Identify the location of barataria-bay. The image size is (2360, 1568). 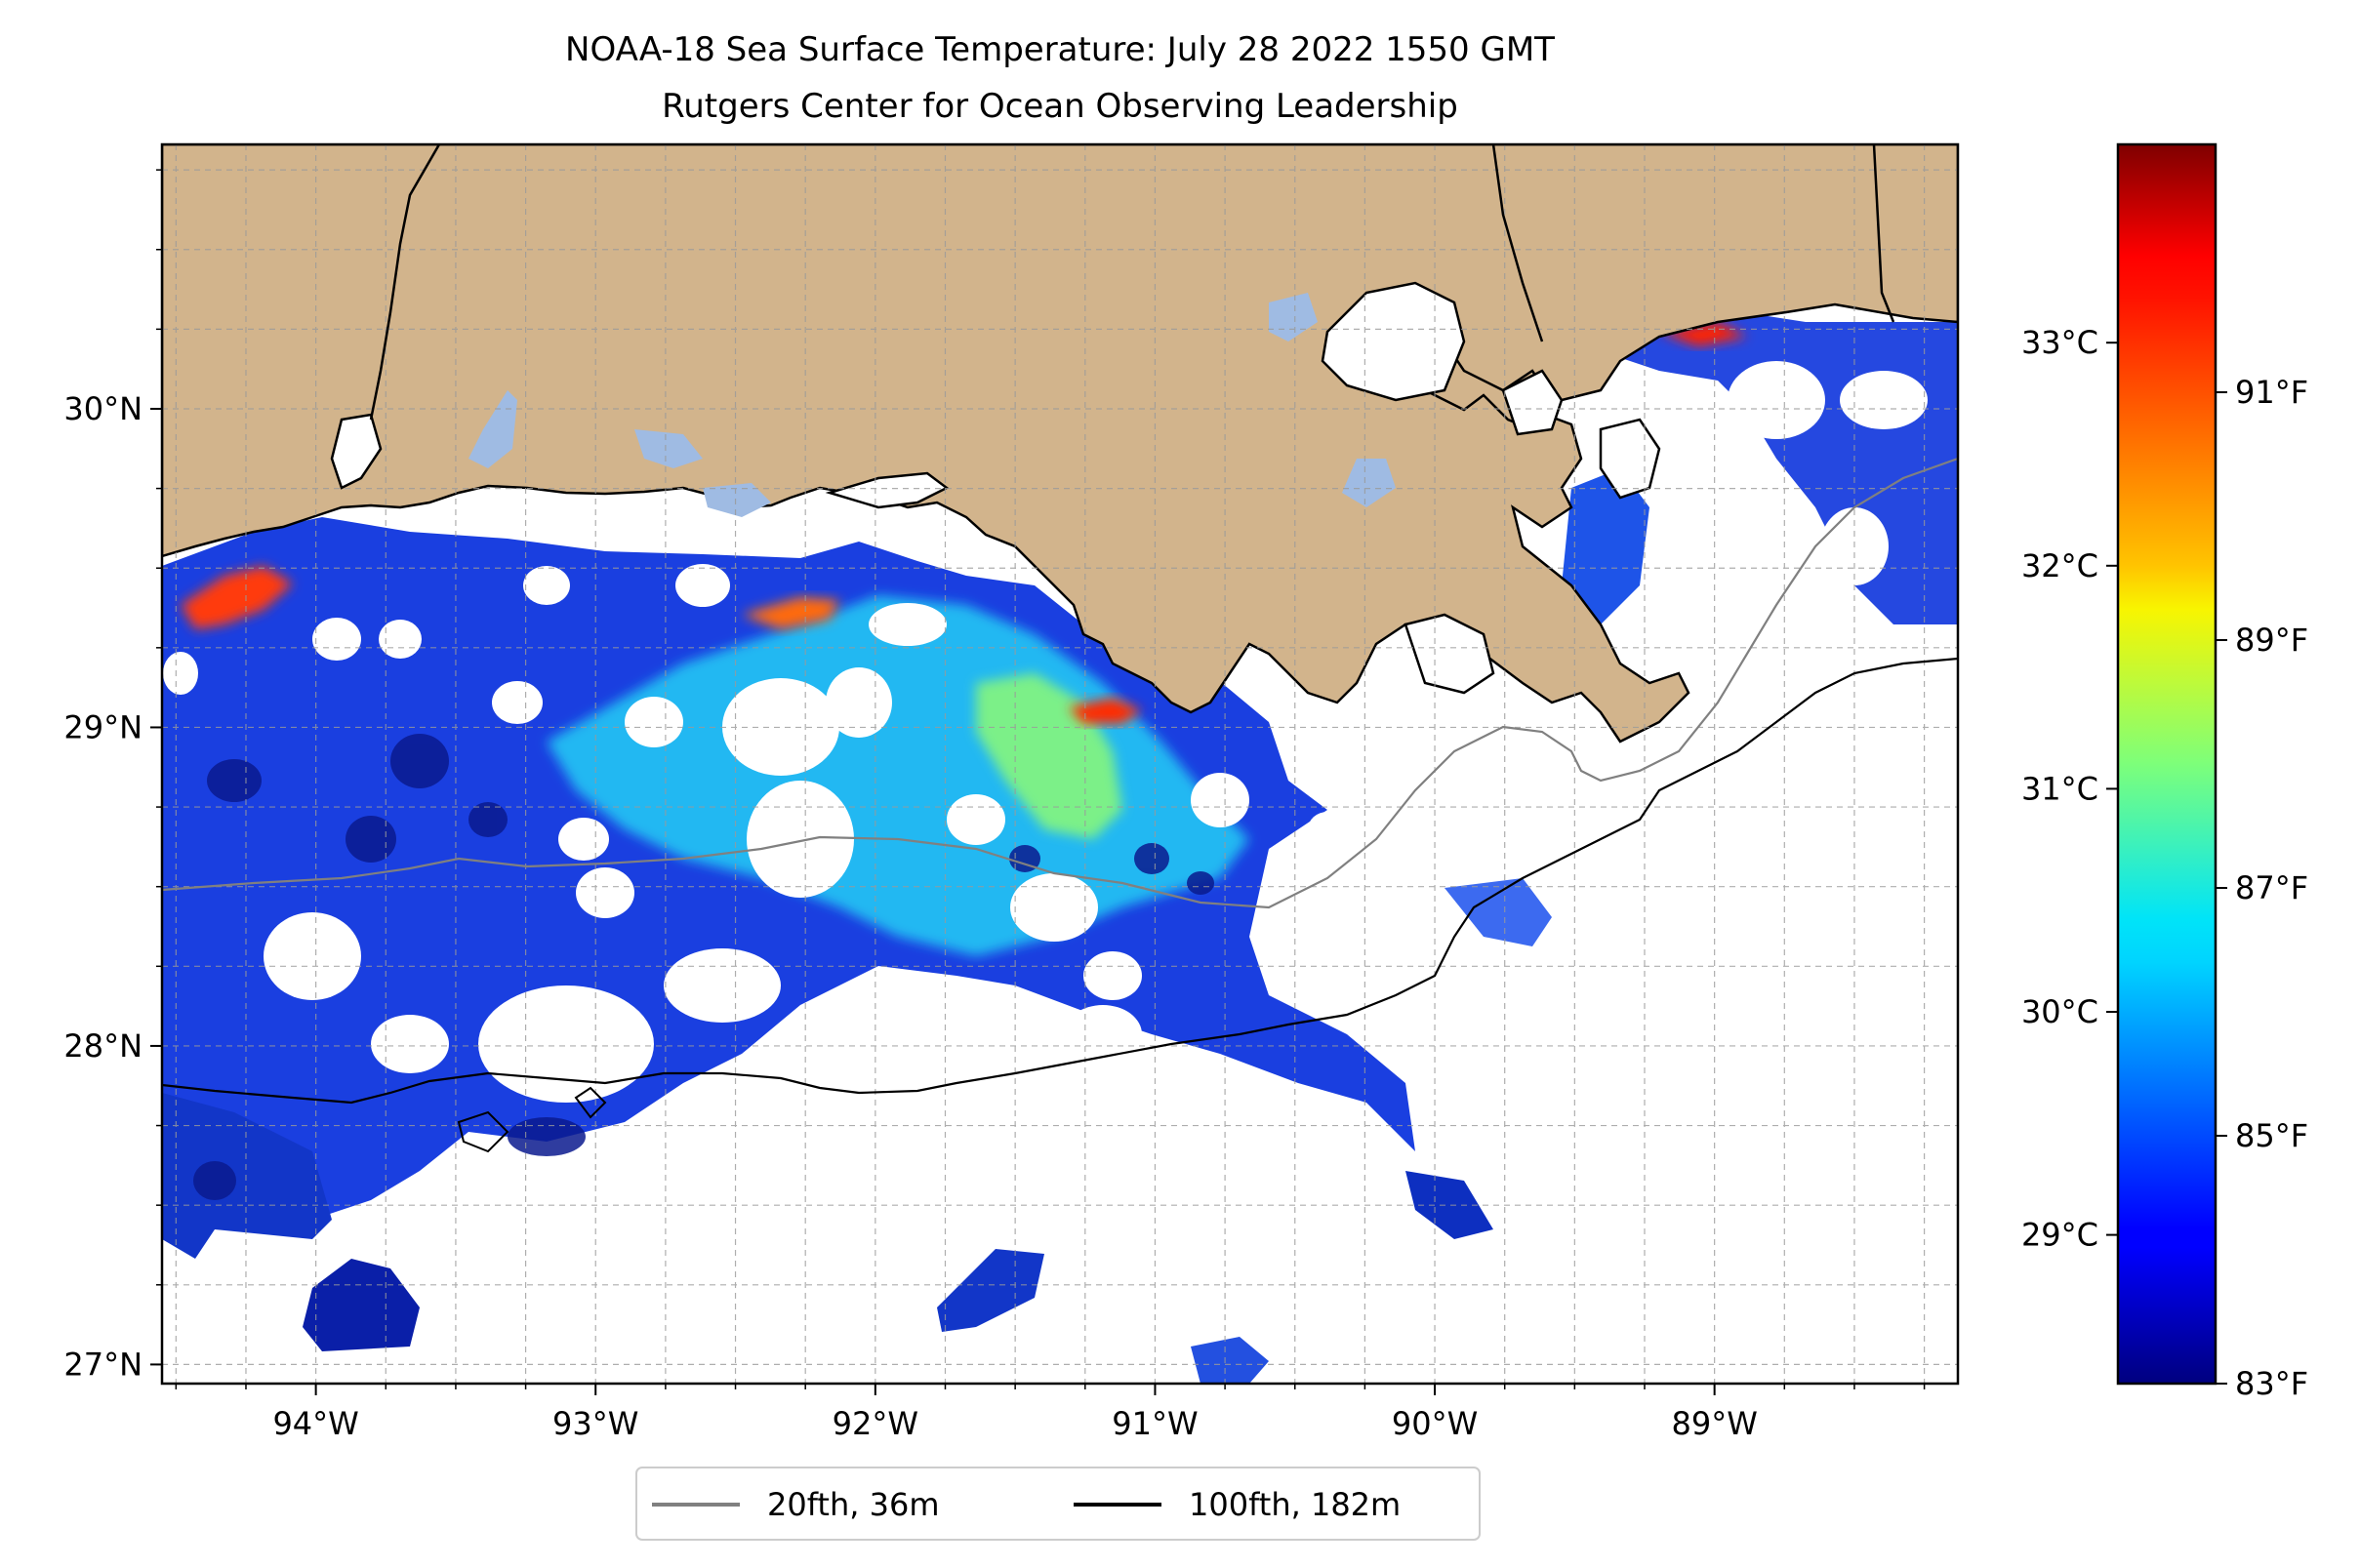
(1449, 654).